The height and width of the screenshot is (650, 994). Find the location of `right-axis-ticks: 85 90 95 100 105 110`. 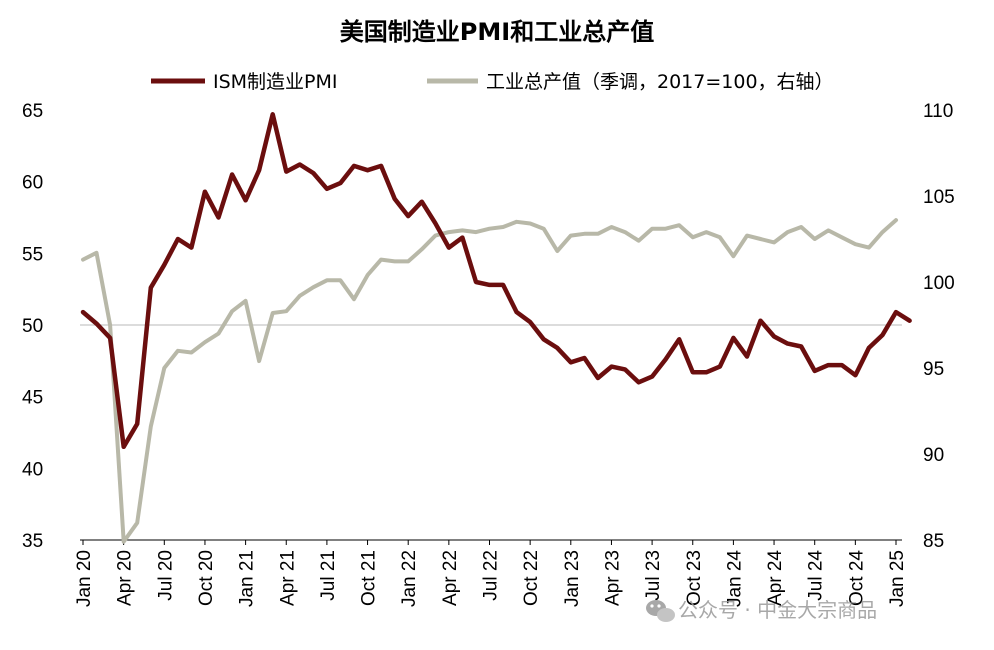

right-axis-ticks: 85 90 95 100 105 110 is located at coordinates (939, 326).